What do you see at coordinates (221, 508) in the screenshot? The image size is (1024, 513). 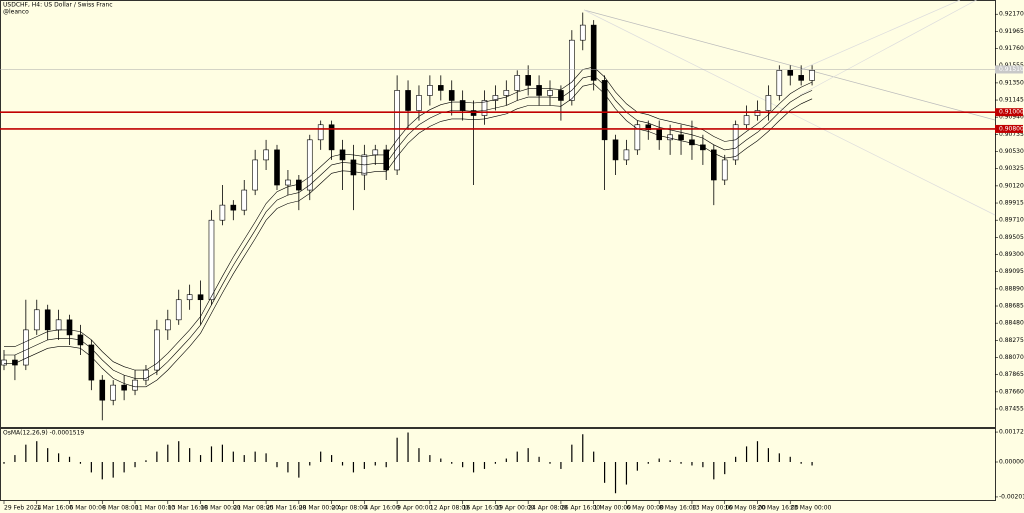 I see `x-tick-label: 18 Mar 00:00` at bounding box center [221, 508].